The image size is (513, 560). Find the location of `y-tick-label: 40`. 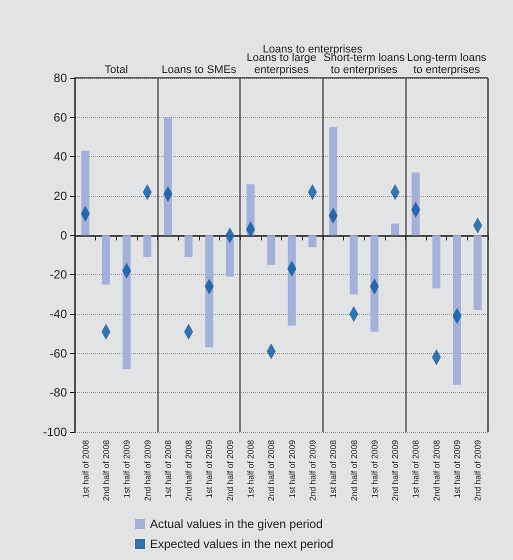

y-tick-label: 40 is located at coordinates (61, 157).